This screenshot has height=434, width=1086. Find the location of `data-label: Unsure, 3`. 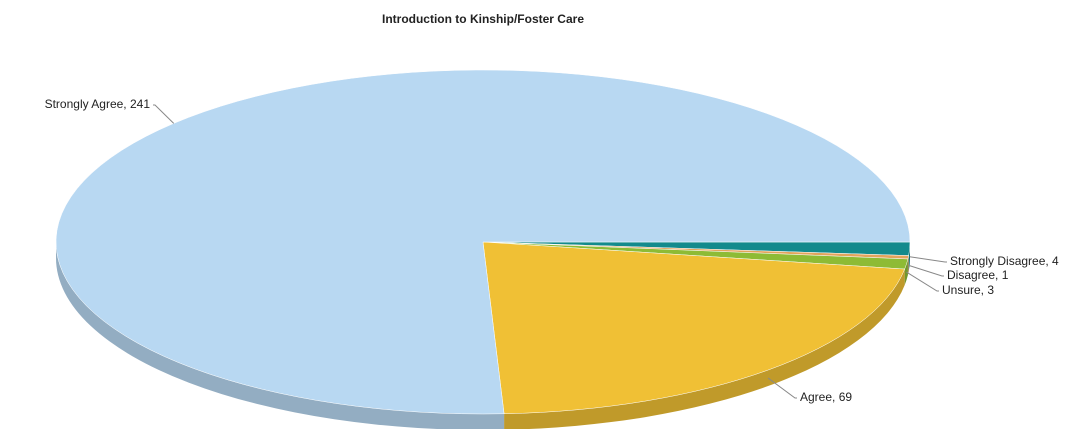

data-label: Unsure, 3 is located at coordinates (968, 290).